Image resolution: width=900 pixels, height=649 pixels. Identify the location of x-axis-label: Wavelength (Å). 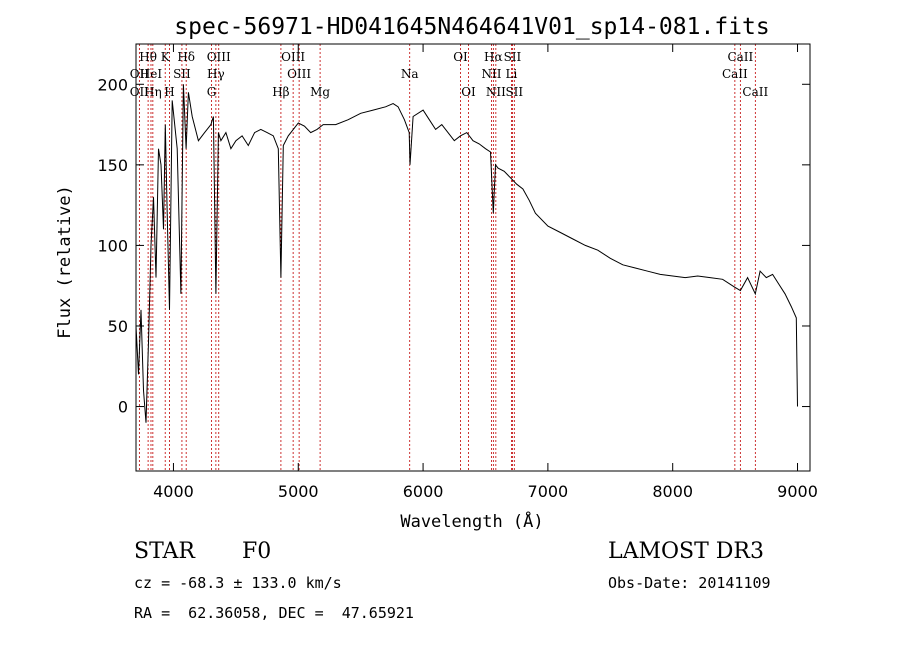
(471, 521).